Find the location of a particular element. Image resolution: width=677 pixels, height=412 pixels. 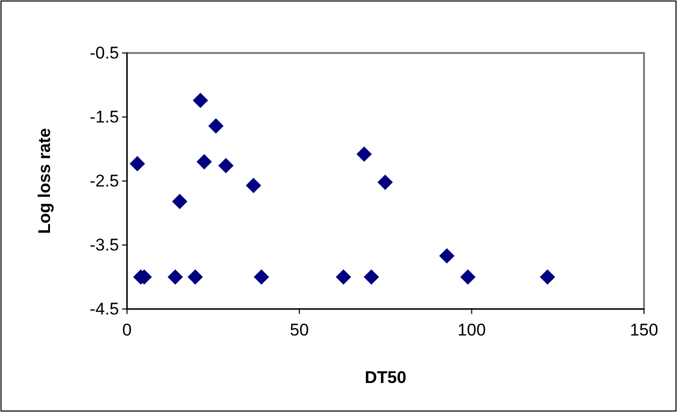

x-axis-title: DT50 is located at coordinates (385, 377).